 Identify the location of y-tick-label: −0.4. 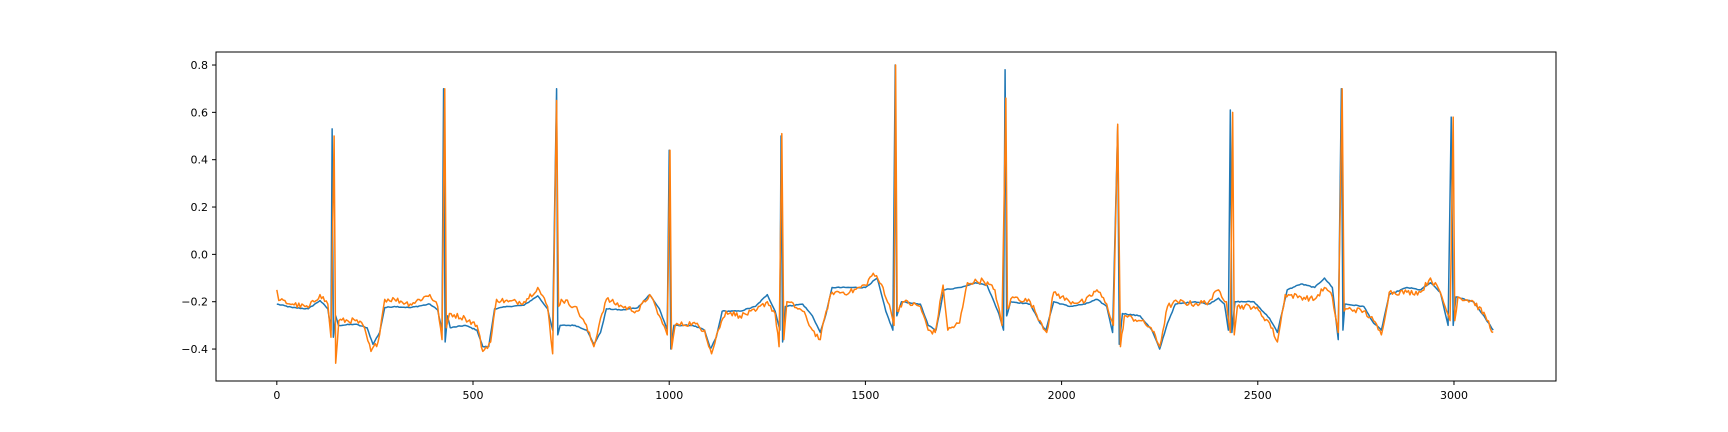
(194, 349).